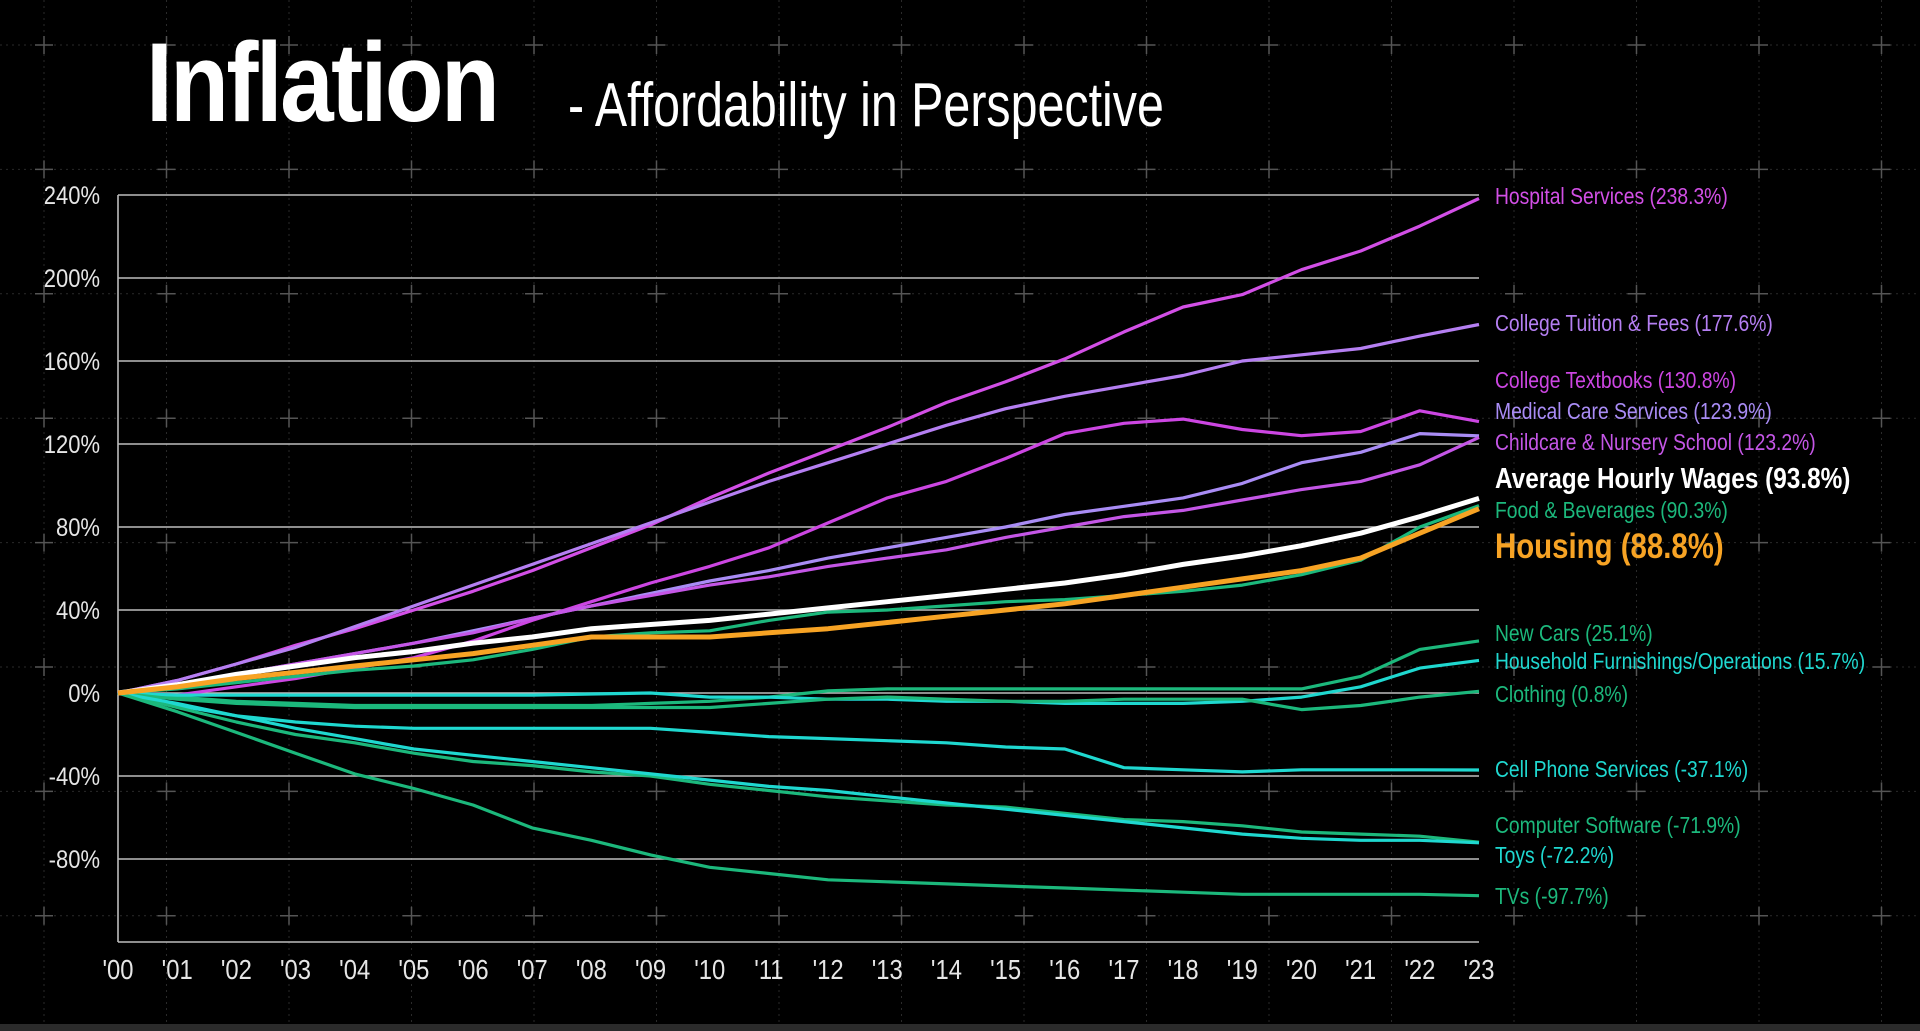 This screenshot has width=1920, height=1031. Describe the element at coordinates (1680, 662) in the screenshot. I see `series-label: Household Furnishings/Operations (15.7%)` at that location.